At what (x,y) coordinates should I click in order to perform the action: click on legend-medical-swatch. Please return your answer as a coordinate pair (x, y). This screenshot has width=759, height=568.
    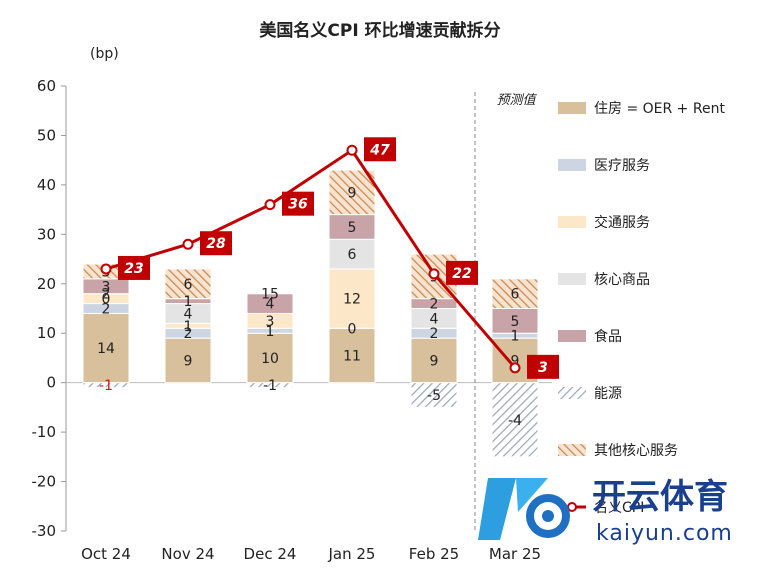
    Looking at the image, I should click on (572, 165).